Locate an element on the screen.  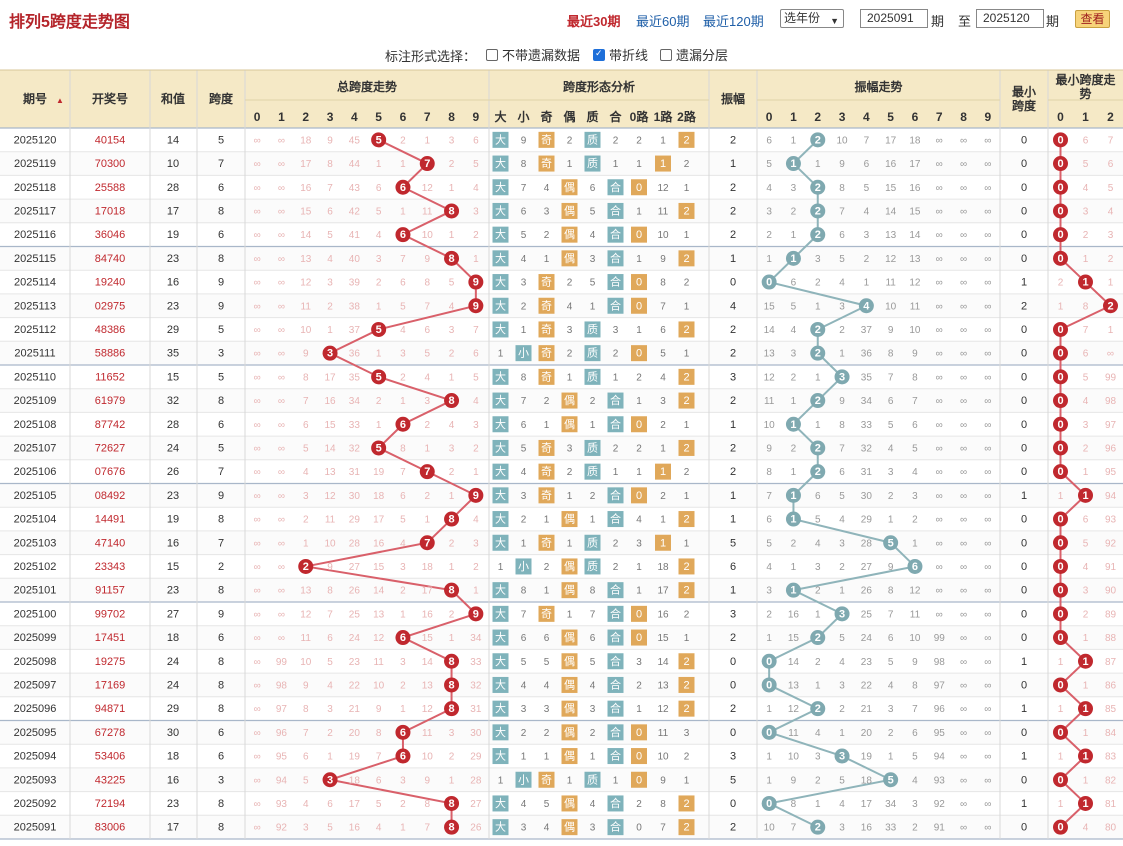
to-period-input: 2025120 is located at coordinates (1010, 18).